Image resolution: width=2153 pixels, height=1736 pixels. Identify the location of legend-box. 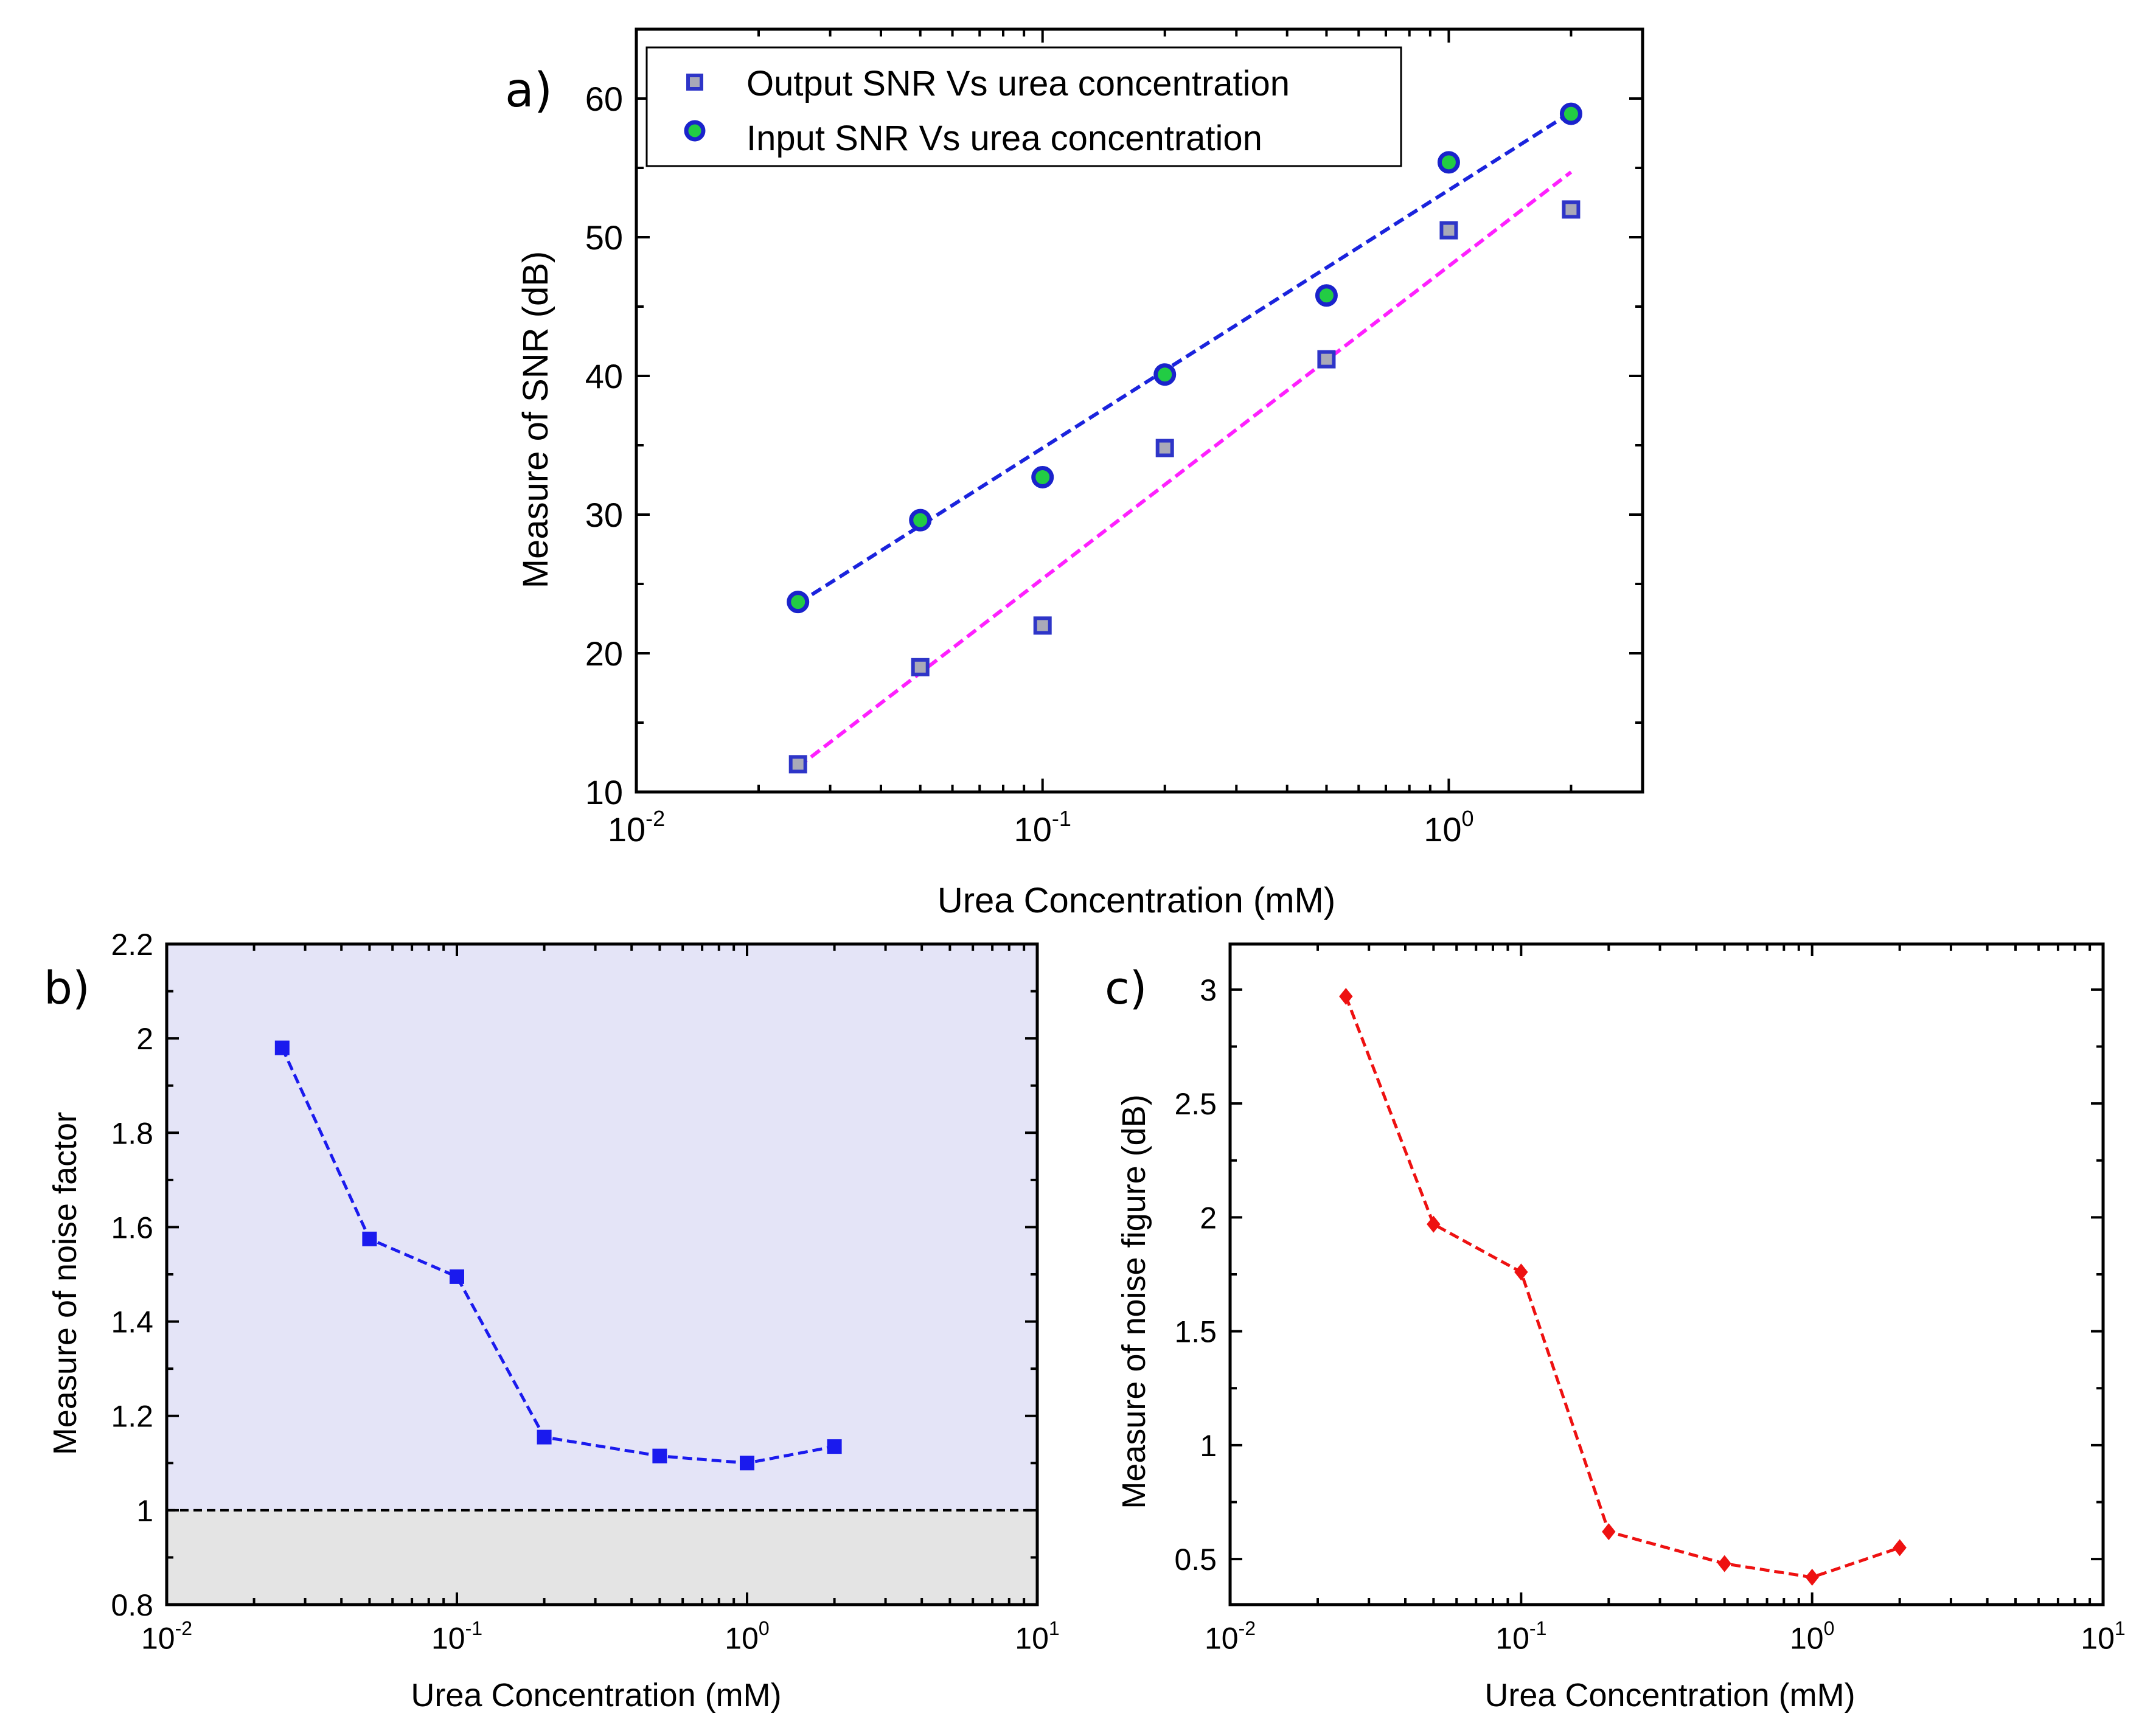
(1023, 106).